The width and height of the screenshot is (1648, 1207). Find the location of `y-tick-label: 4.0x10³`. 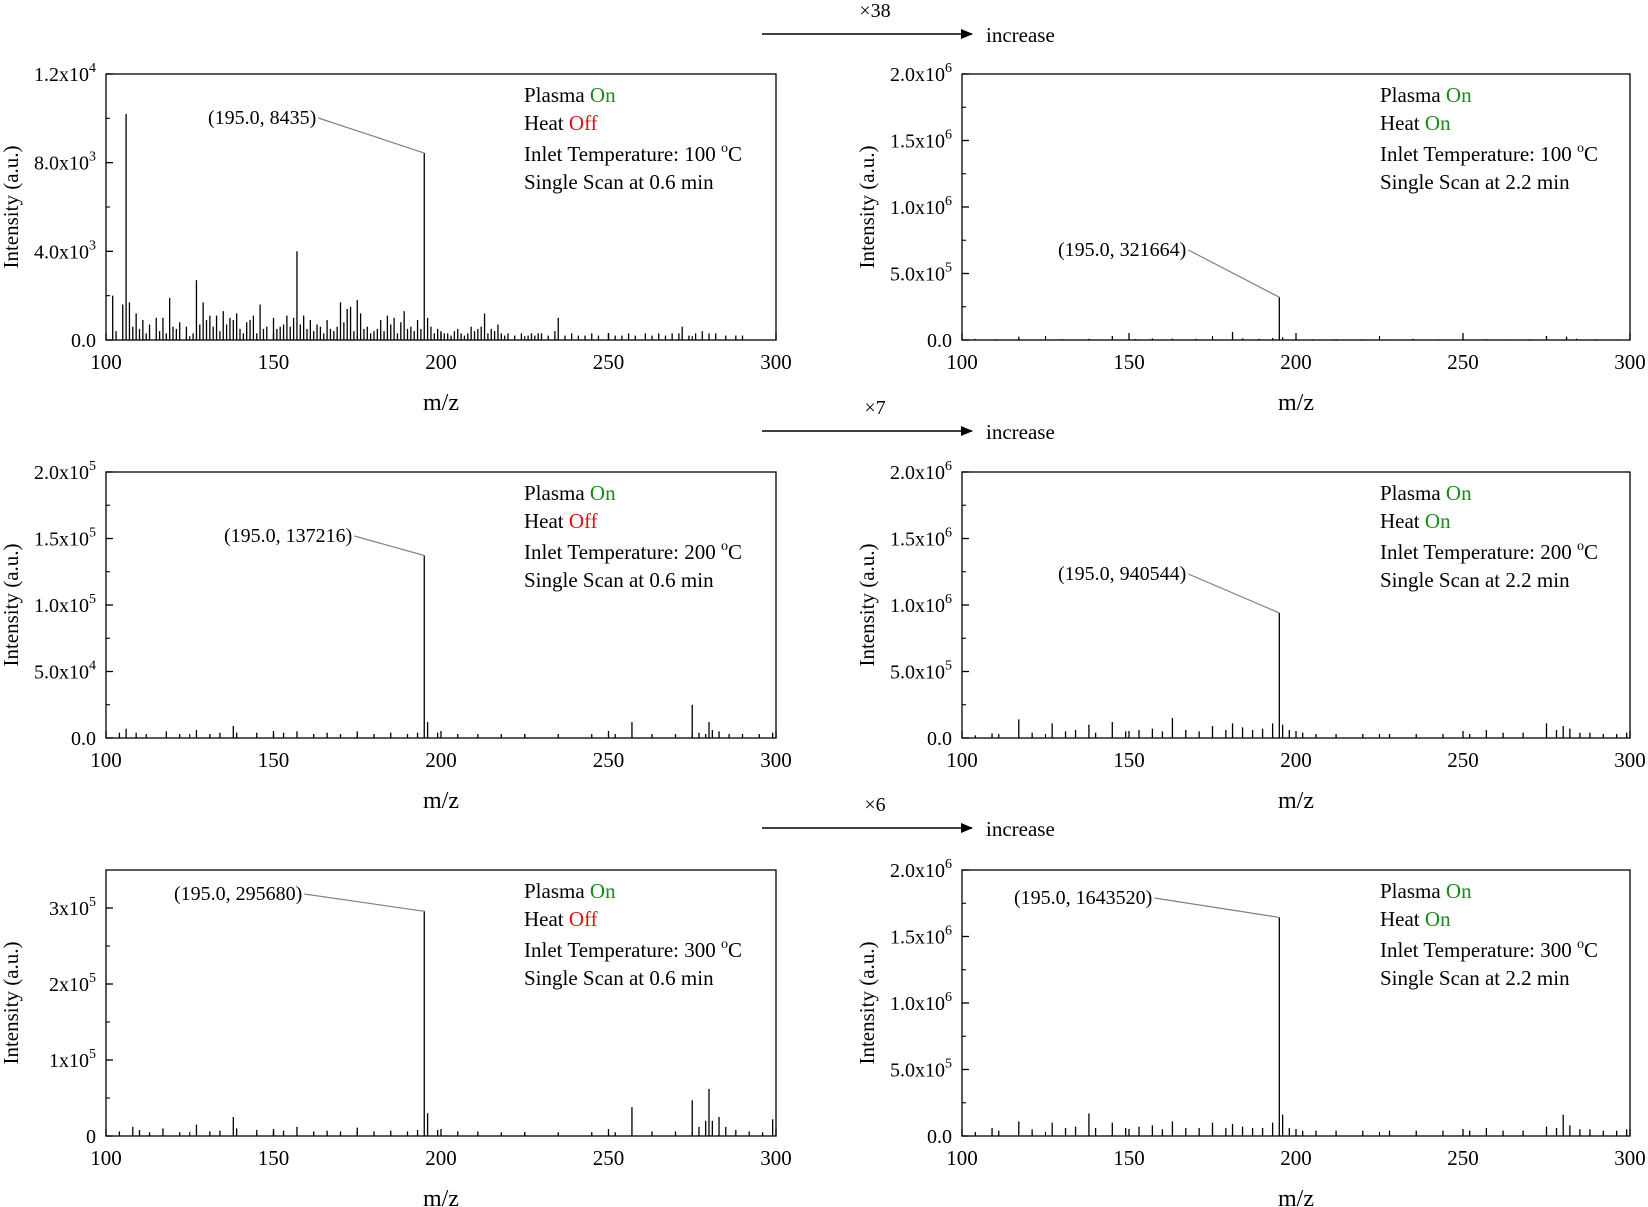

y-tick-label: 4.0x10³ is located at coordinates (65, 250).